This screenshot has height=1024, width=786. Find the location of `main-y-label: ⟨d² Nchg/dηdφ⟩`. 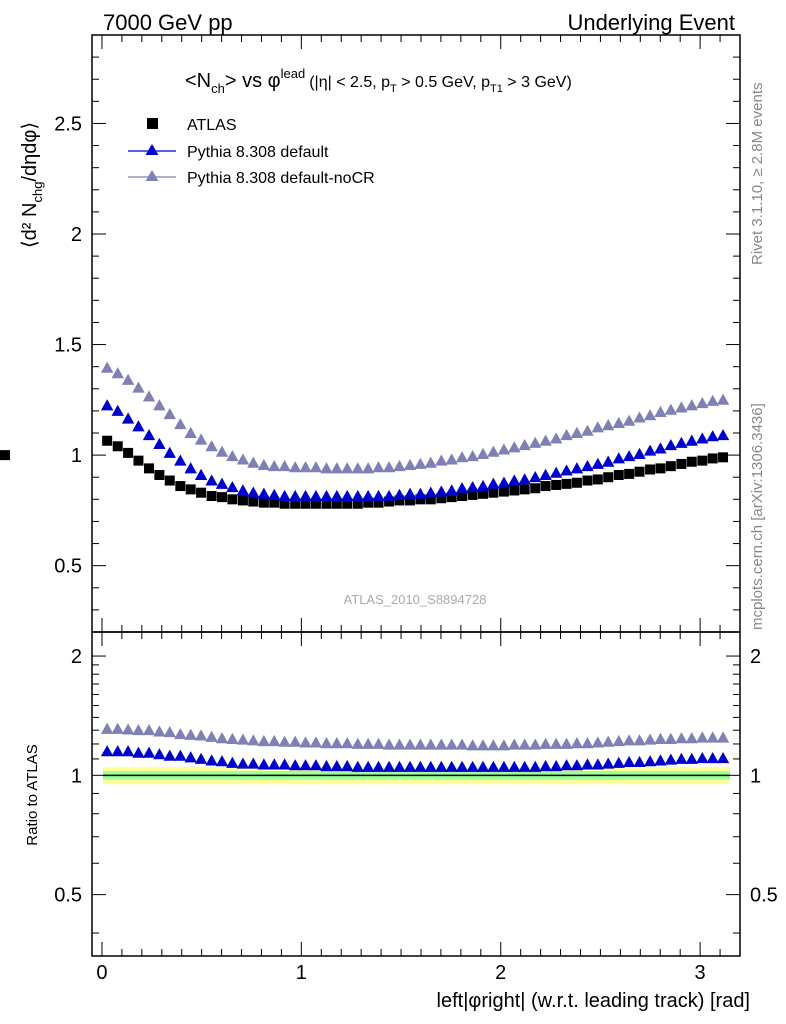

main-y-label: ⟨d² Nchg/dηdφ⟩ is located at coordinates (32, 185).